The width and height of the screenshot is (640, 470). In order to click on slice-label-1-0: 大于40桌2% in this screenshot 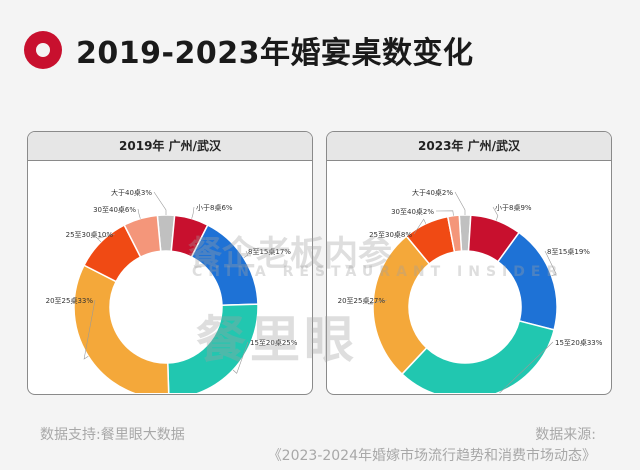, I will do `click(432, 192)`.